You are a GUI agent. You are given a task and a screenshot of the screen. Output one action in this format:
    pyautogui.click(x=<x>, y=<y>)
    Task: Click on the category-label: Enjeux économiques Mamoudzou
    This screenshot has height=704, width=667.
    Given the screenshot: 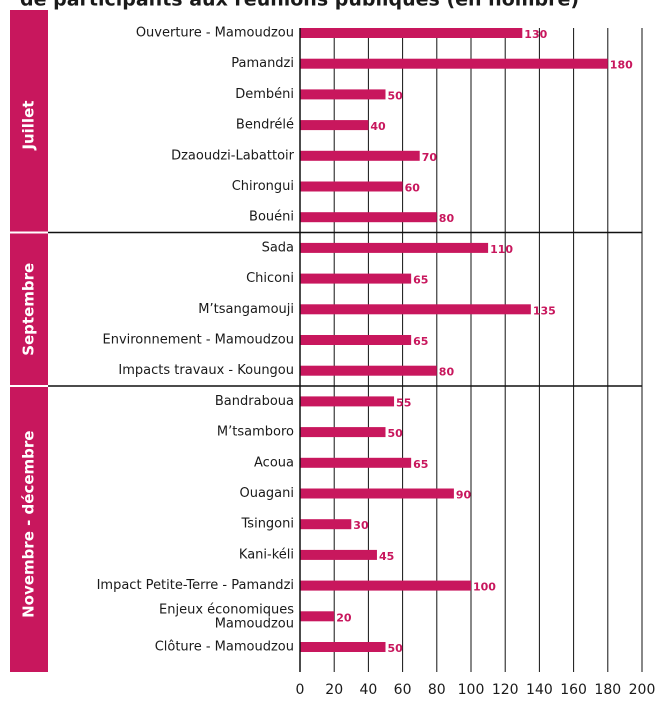 What is the action you would take?
    pyautogui.click(x=226, y=616)
    